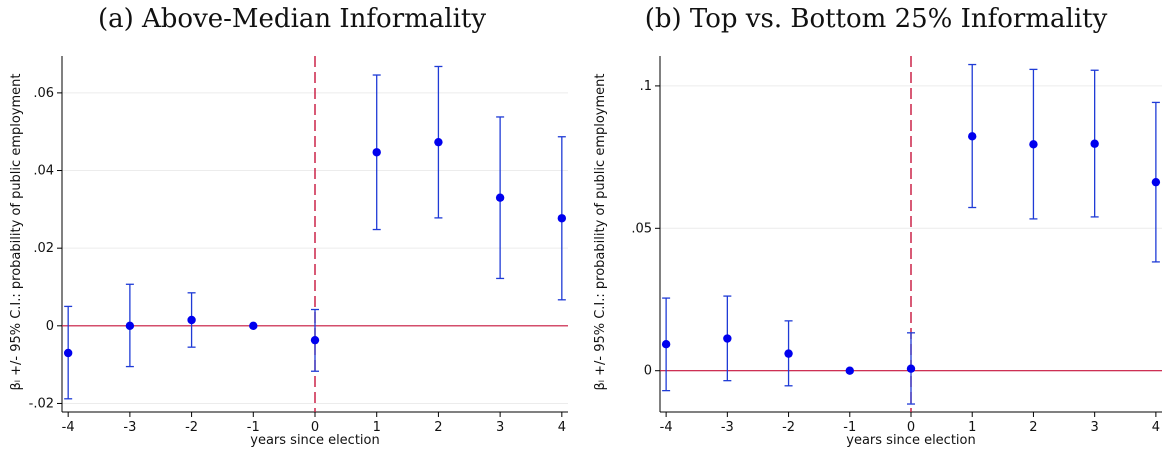  Describe the element at coordinates (43, 93) in the screenshot. I see `y-tick-label: .06` at that location.